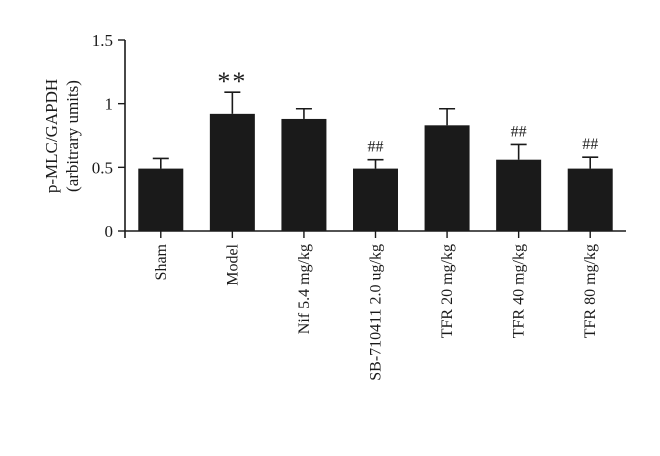 This screenshot has height=456, width=660. Describe the element at coordinates (102, 40) in the screenshot. I see `y-tick-label: 1.5` at that location.